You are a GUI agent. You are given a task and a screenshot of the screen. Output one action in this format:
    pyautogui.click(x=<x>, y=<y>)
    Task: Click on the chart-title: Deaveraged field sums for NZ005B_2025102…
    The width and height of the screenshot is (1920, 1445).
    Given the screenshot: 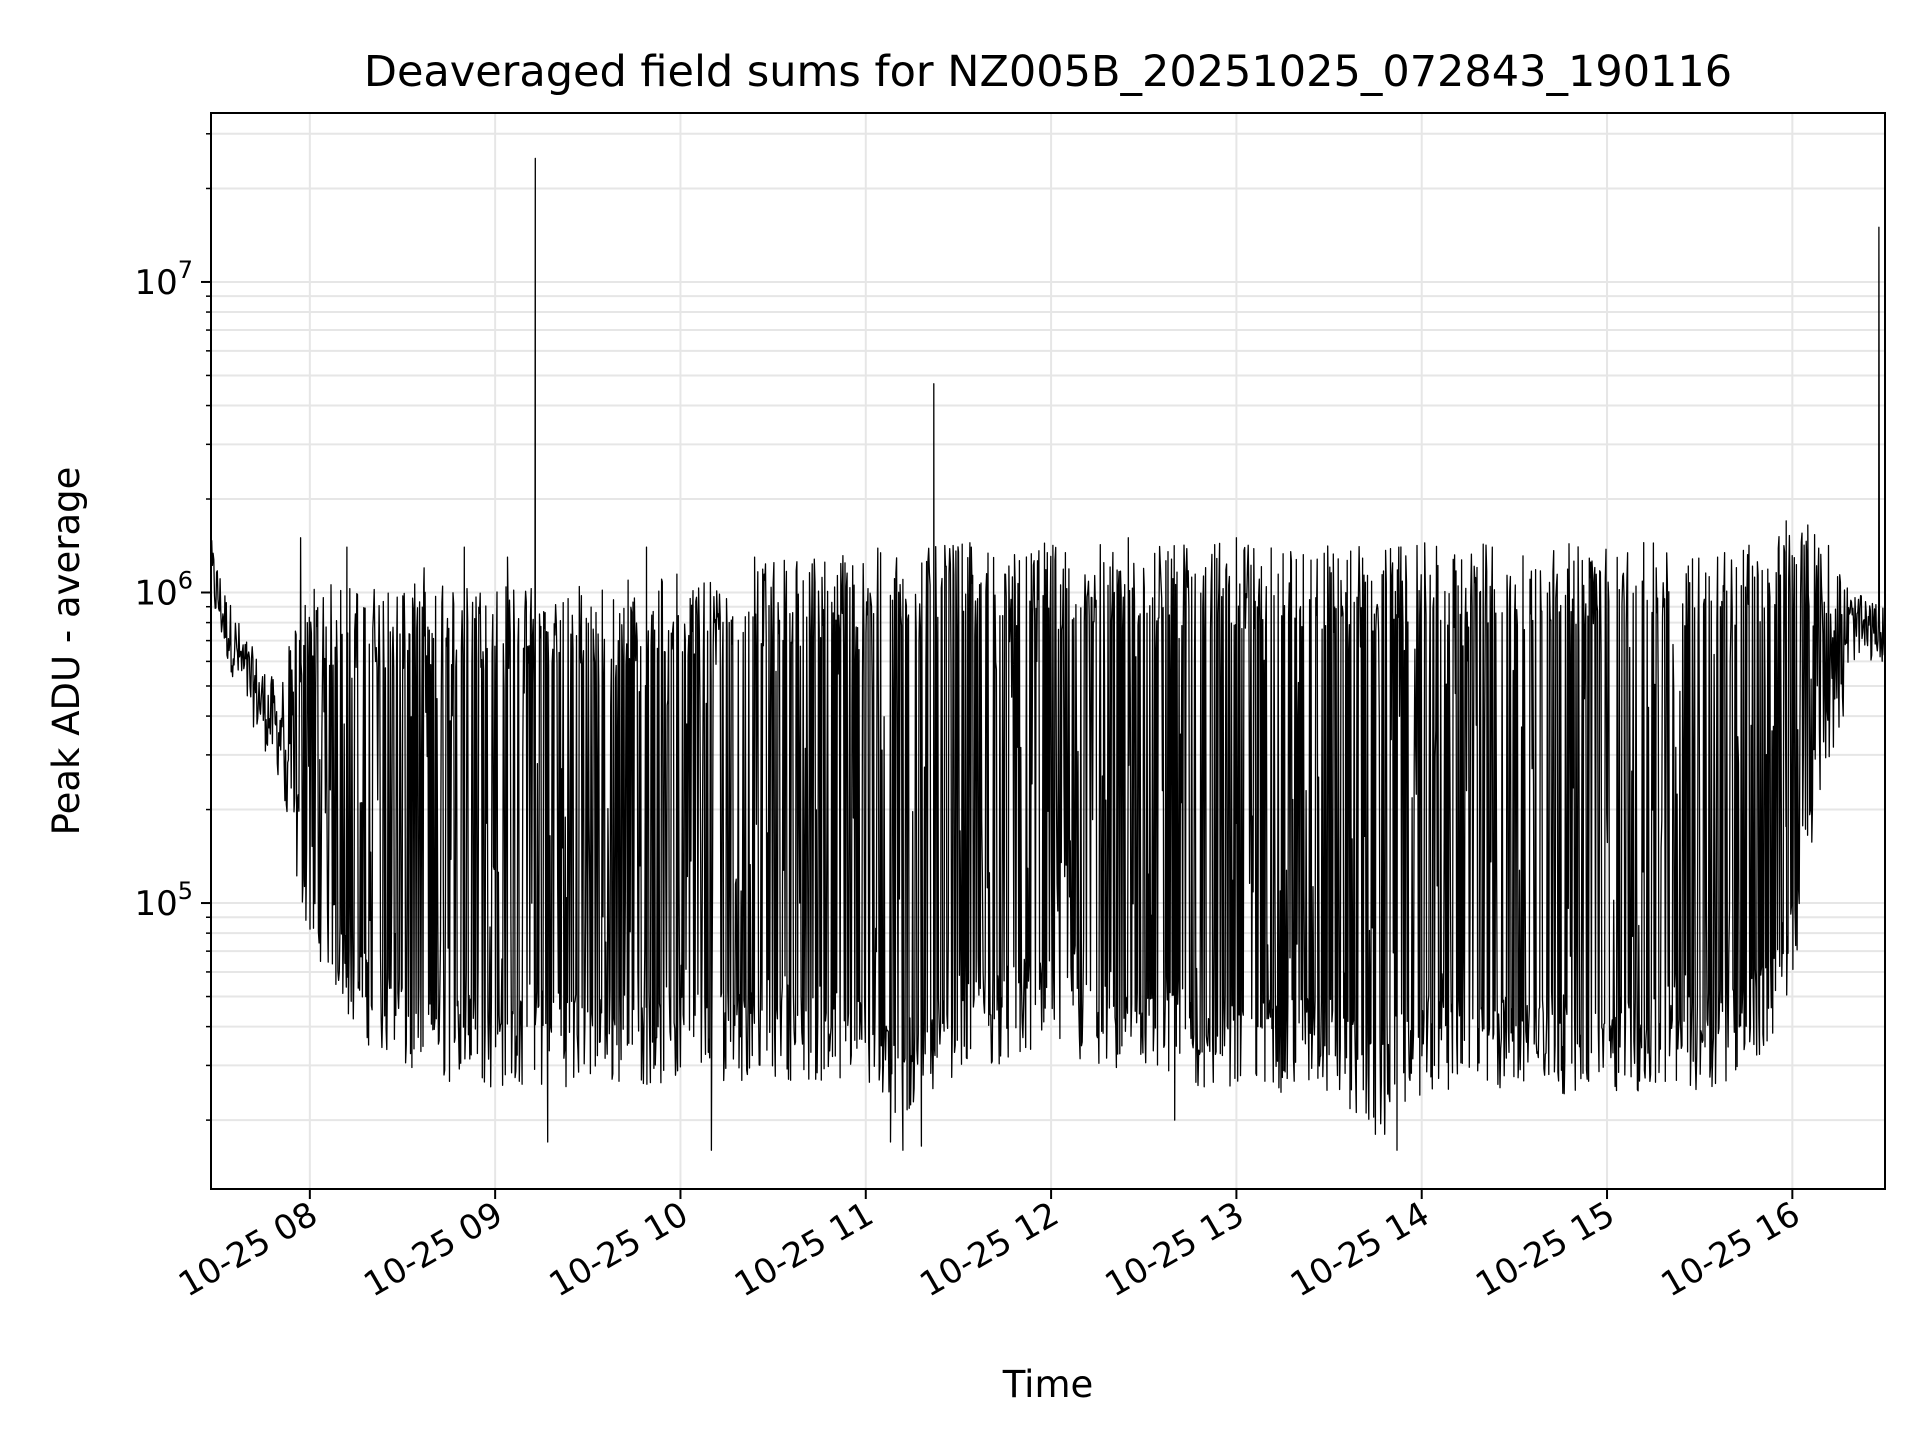 What is the action you would take?
    pyautogui.click(x=1048, y=72)
    